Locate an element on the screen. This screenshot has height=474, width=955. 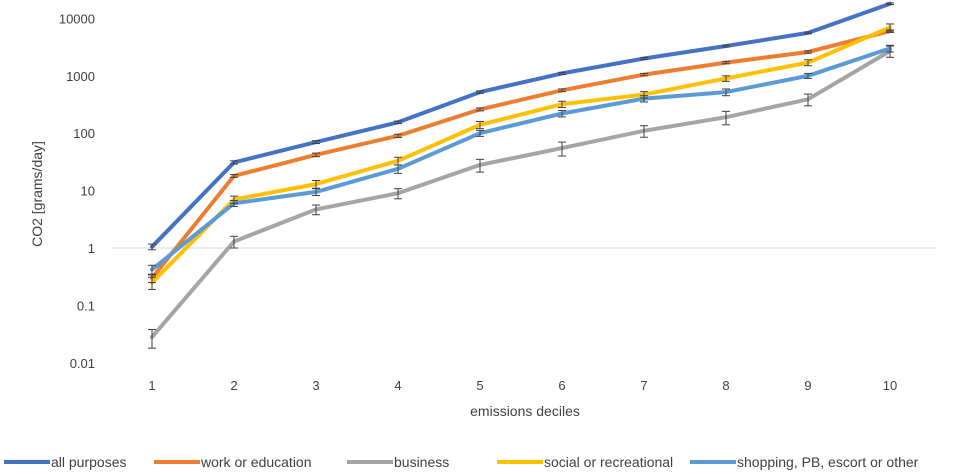
y-tick-label: 0.01 is located at coordinates (82, 363).